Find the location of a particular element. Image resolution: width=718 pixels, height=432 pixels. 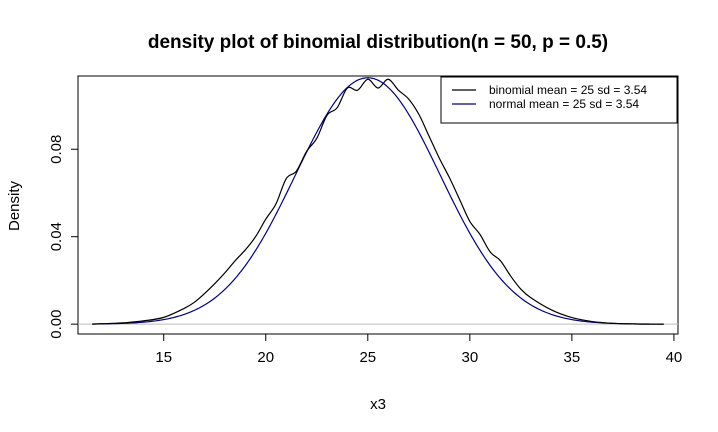

legend-label: binomial mean = 25 sd = 3.54 is located at coordinates (568, 90).